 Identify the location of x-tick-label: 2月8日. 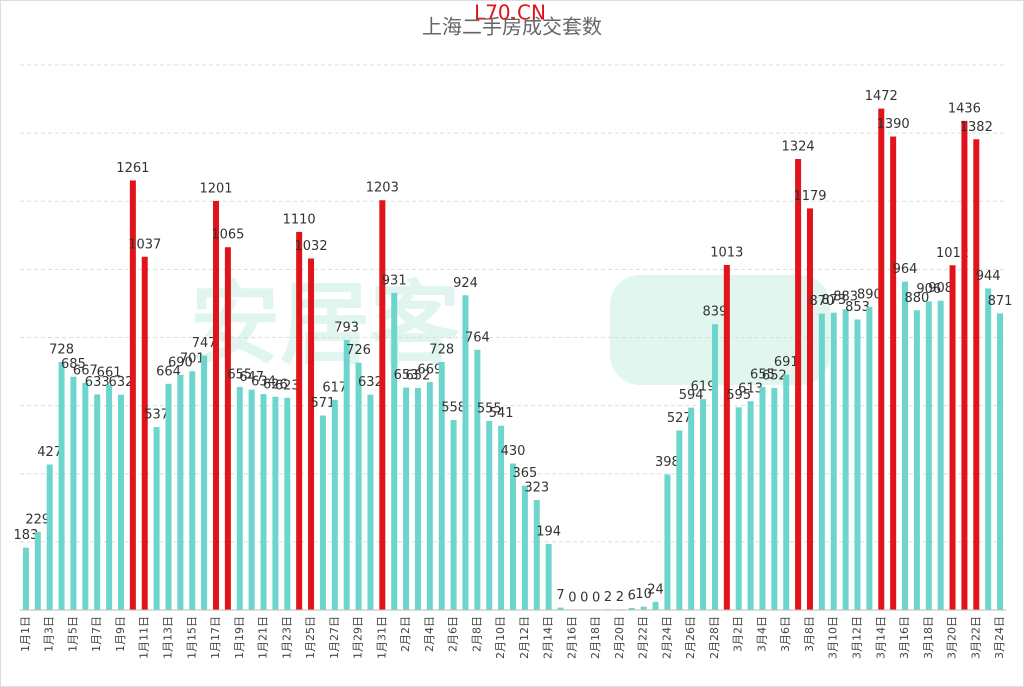
(476, 634).